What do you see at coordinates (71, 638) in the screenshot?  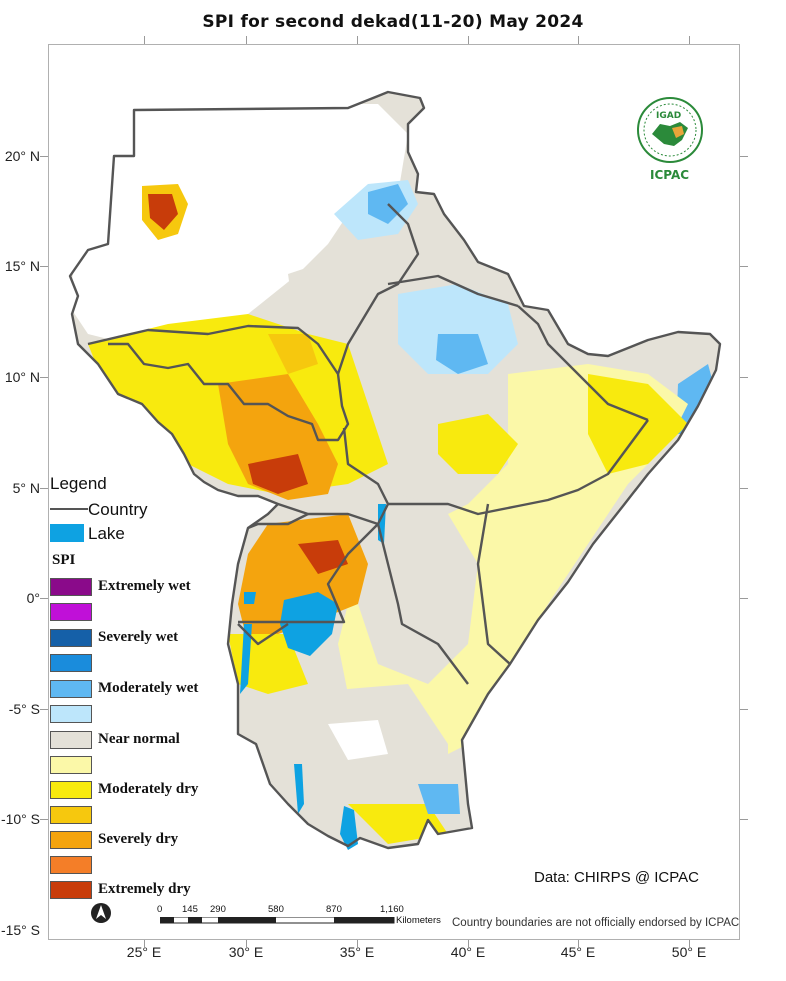 I see `spi-swatch-severely-wet` at bounding box center [71, 638].